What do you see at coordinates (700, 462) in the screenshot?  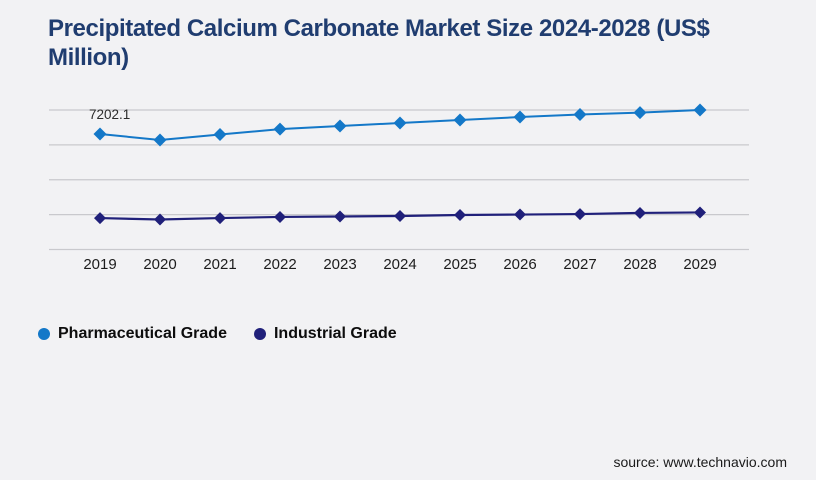 I see `source-credit: source: www.technavio.com` at bounding box center [700, 462].